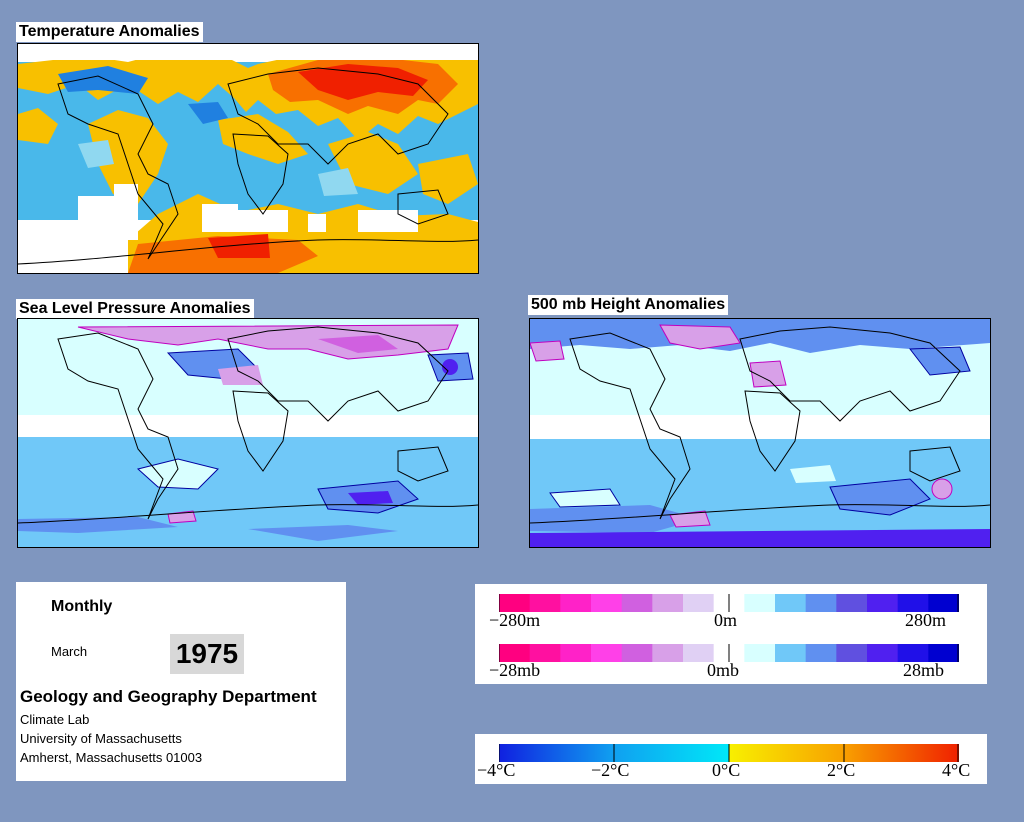 Image resolution: width=1024 pixels, height=822 pixels. I want to click on pressure-tick-min: −28mb, so click(515, 670).